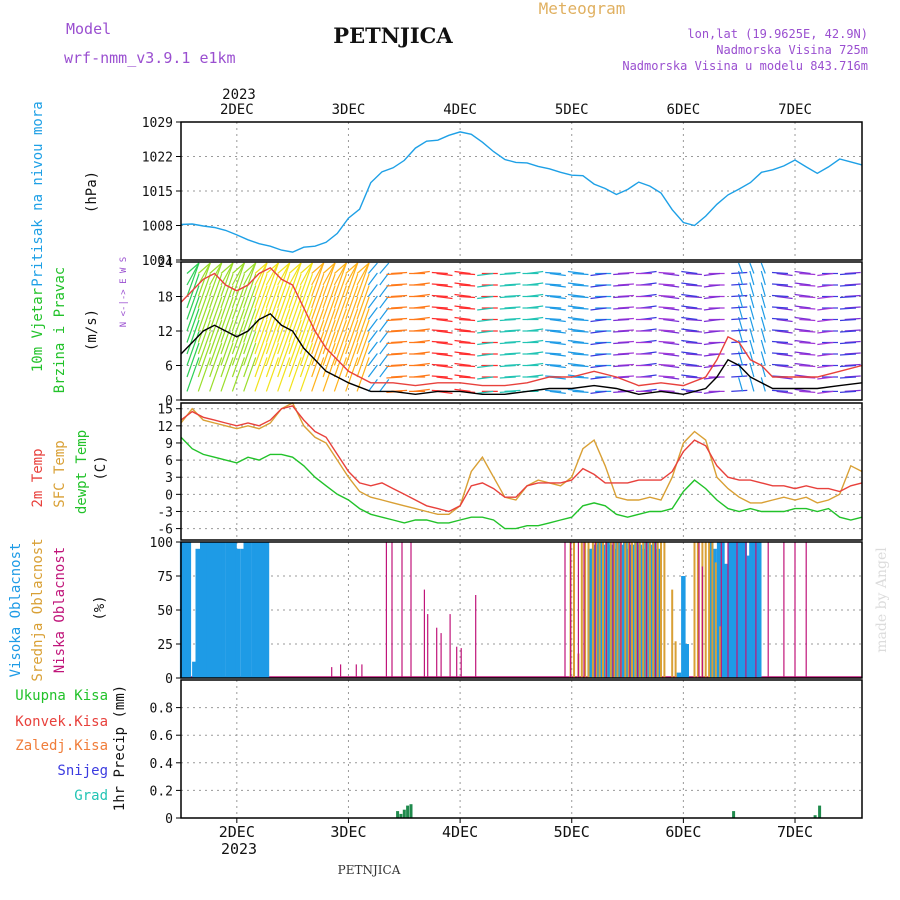 This screenshot has height=900, width=900. I want to click on panel-frame, so click(521, 331).